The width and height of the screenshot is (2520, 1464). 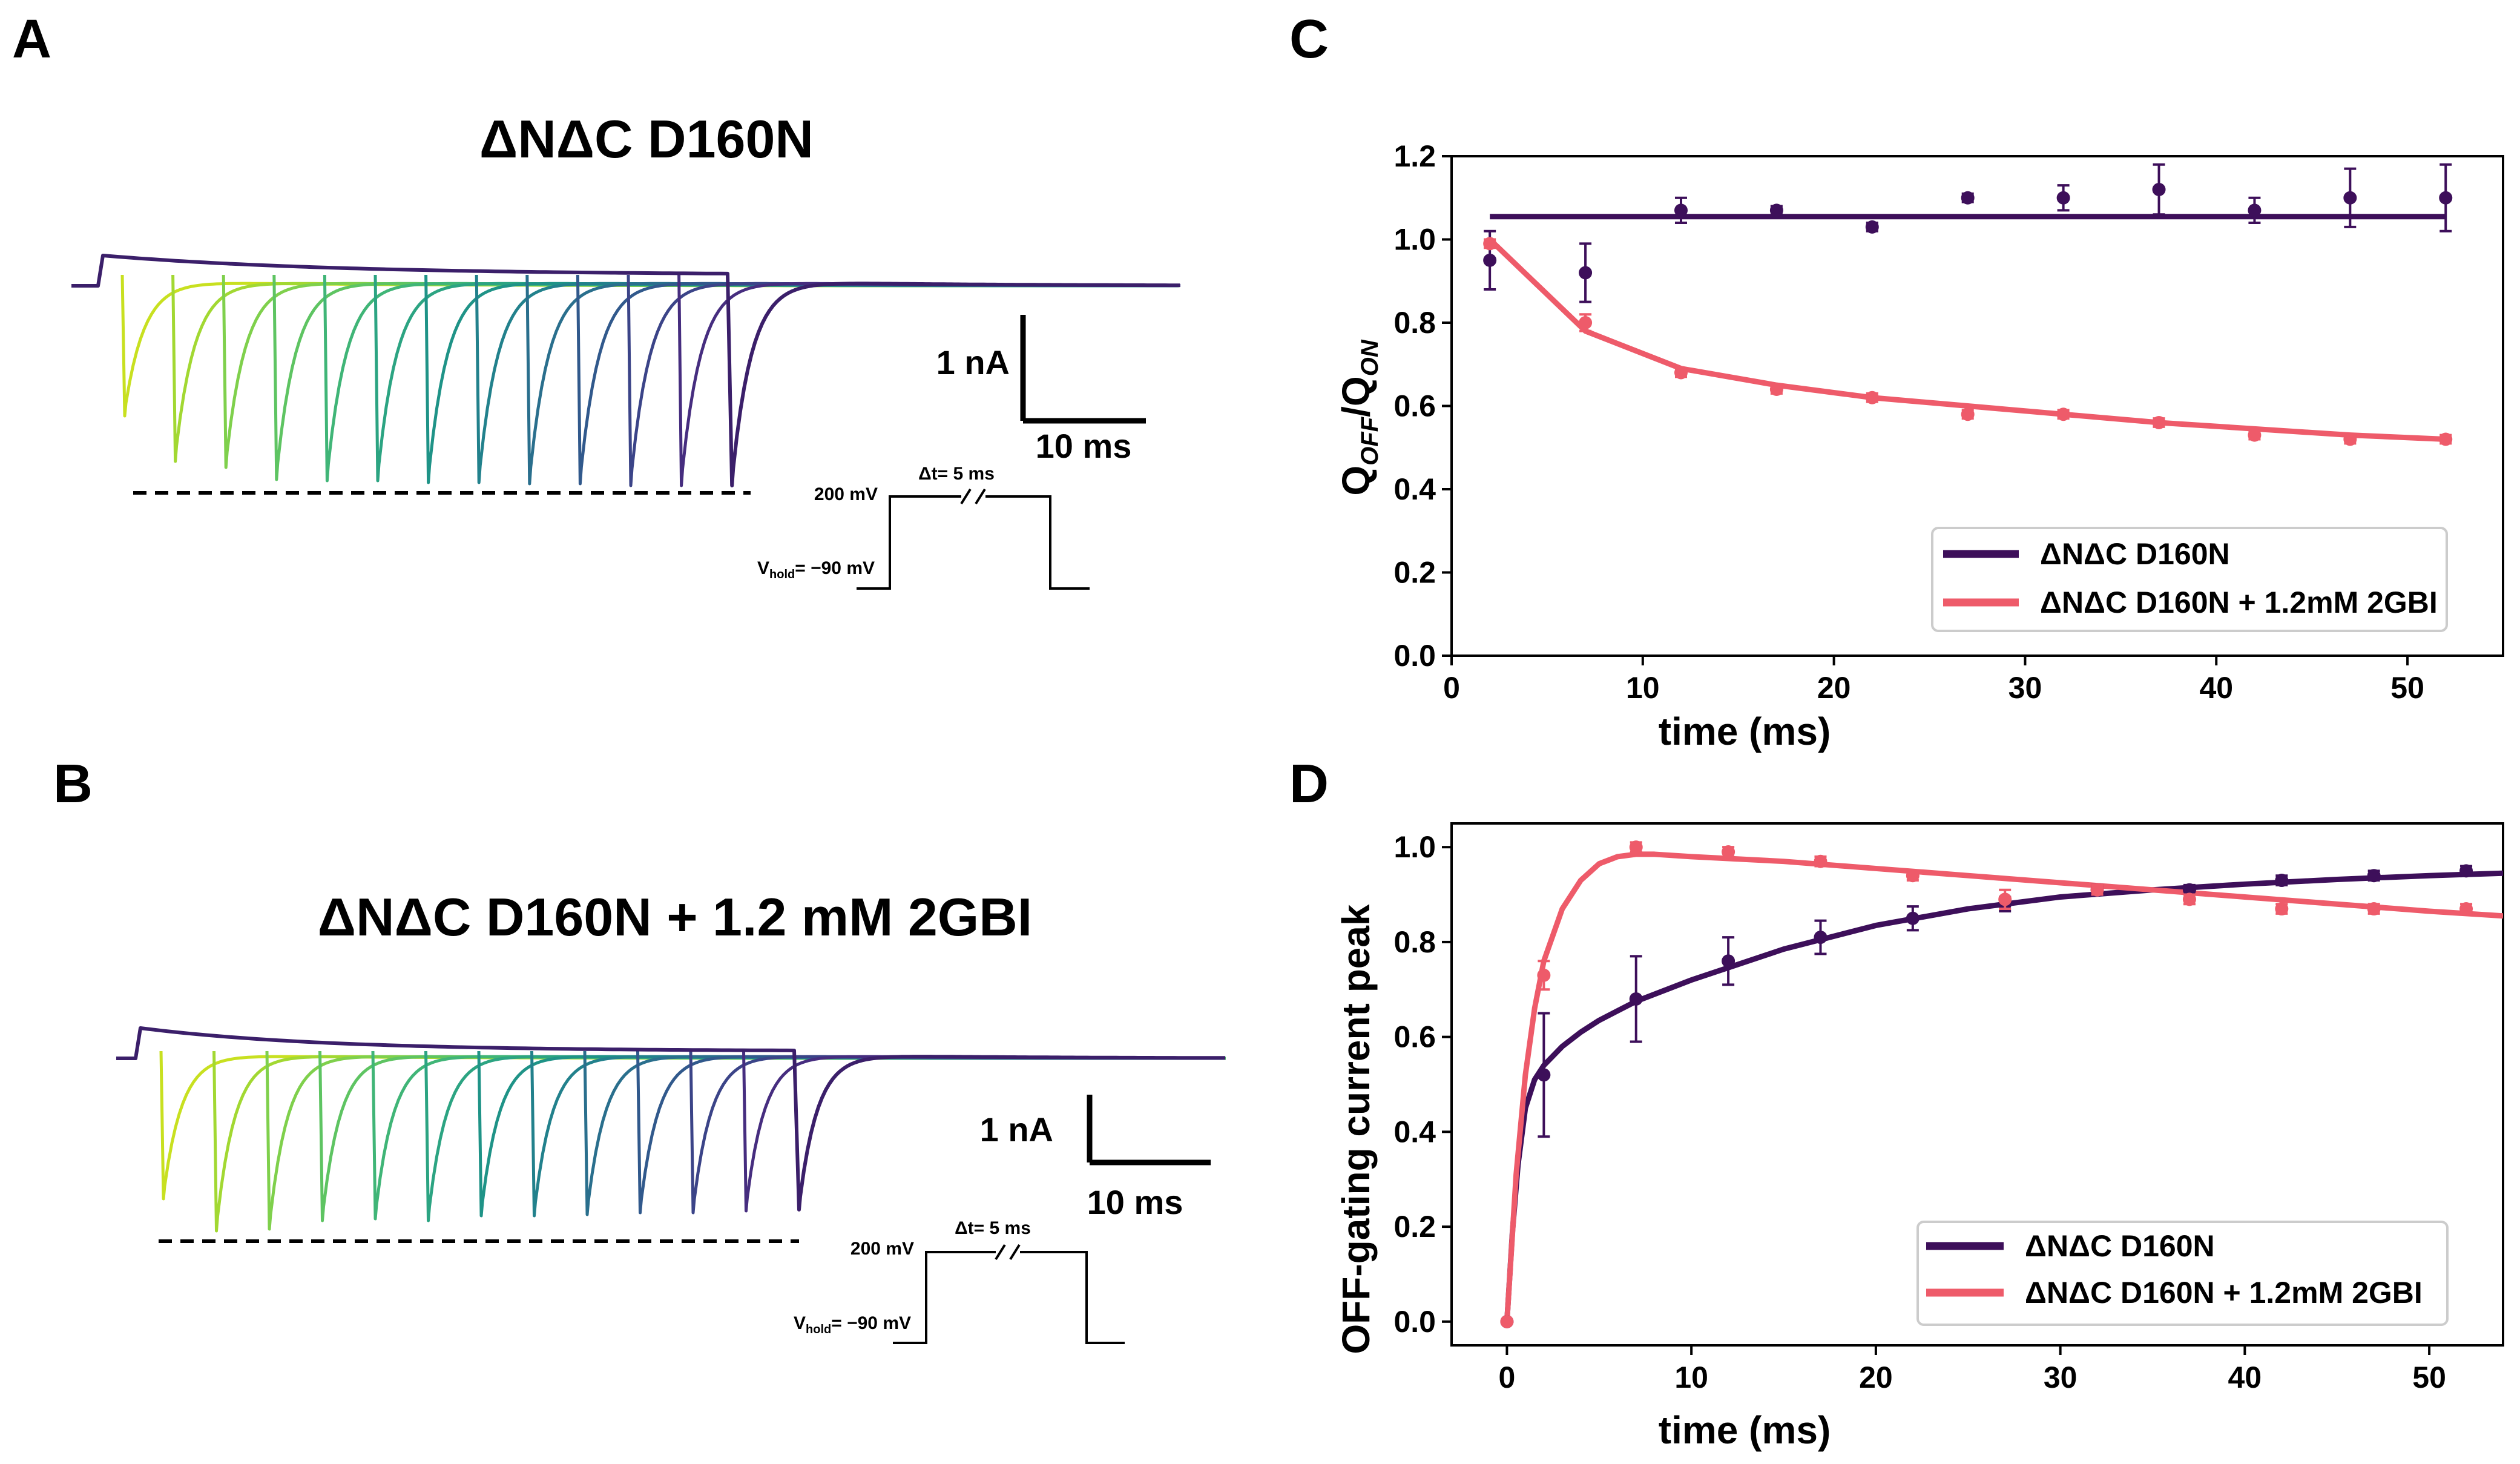 I want to click on panel-d-y-tick-label: 0.6, so click(x=1414, y=1037).